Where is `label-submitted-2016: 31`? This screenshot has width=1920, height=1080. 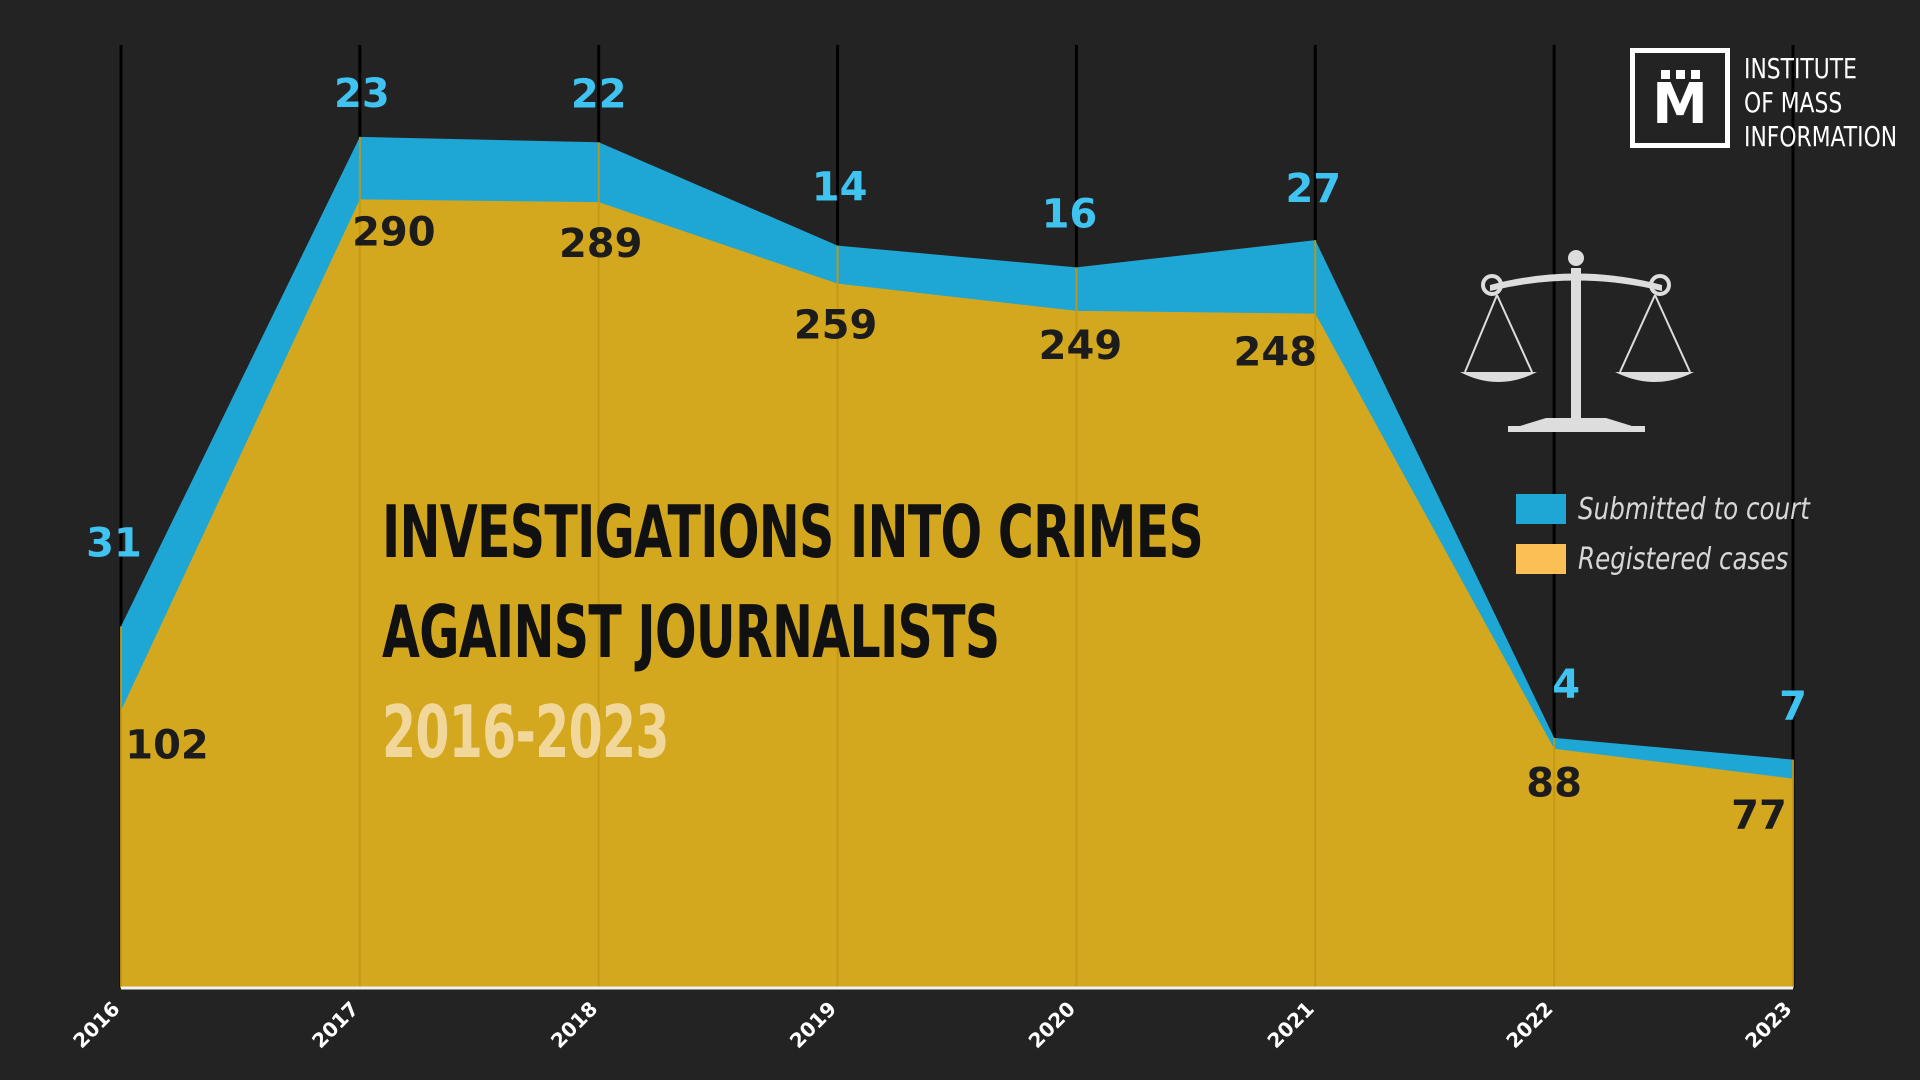 label-submitted-2016: 31 is located at coordinates (114, 543).